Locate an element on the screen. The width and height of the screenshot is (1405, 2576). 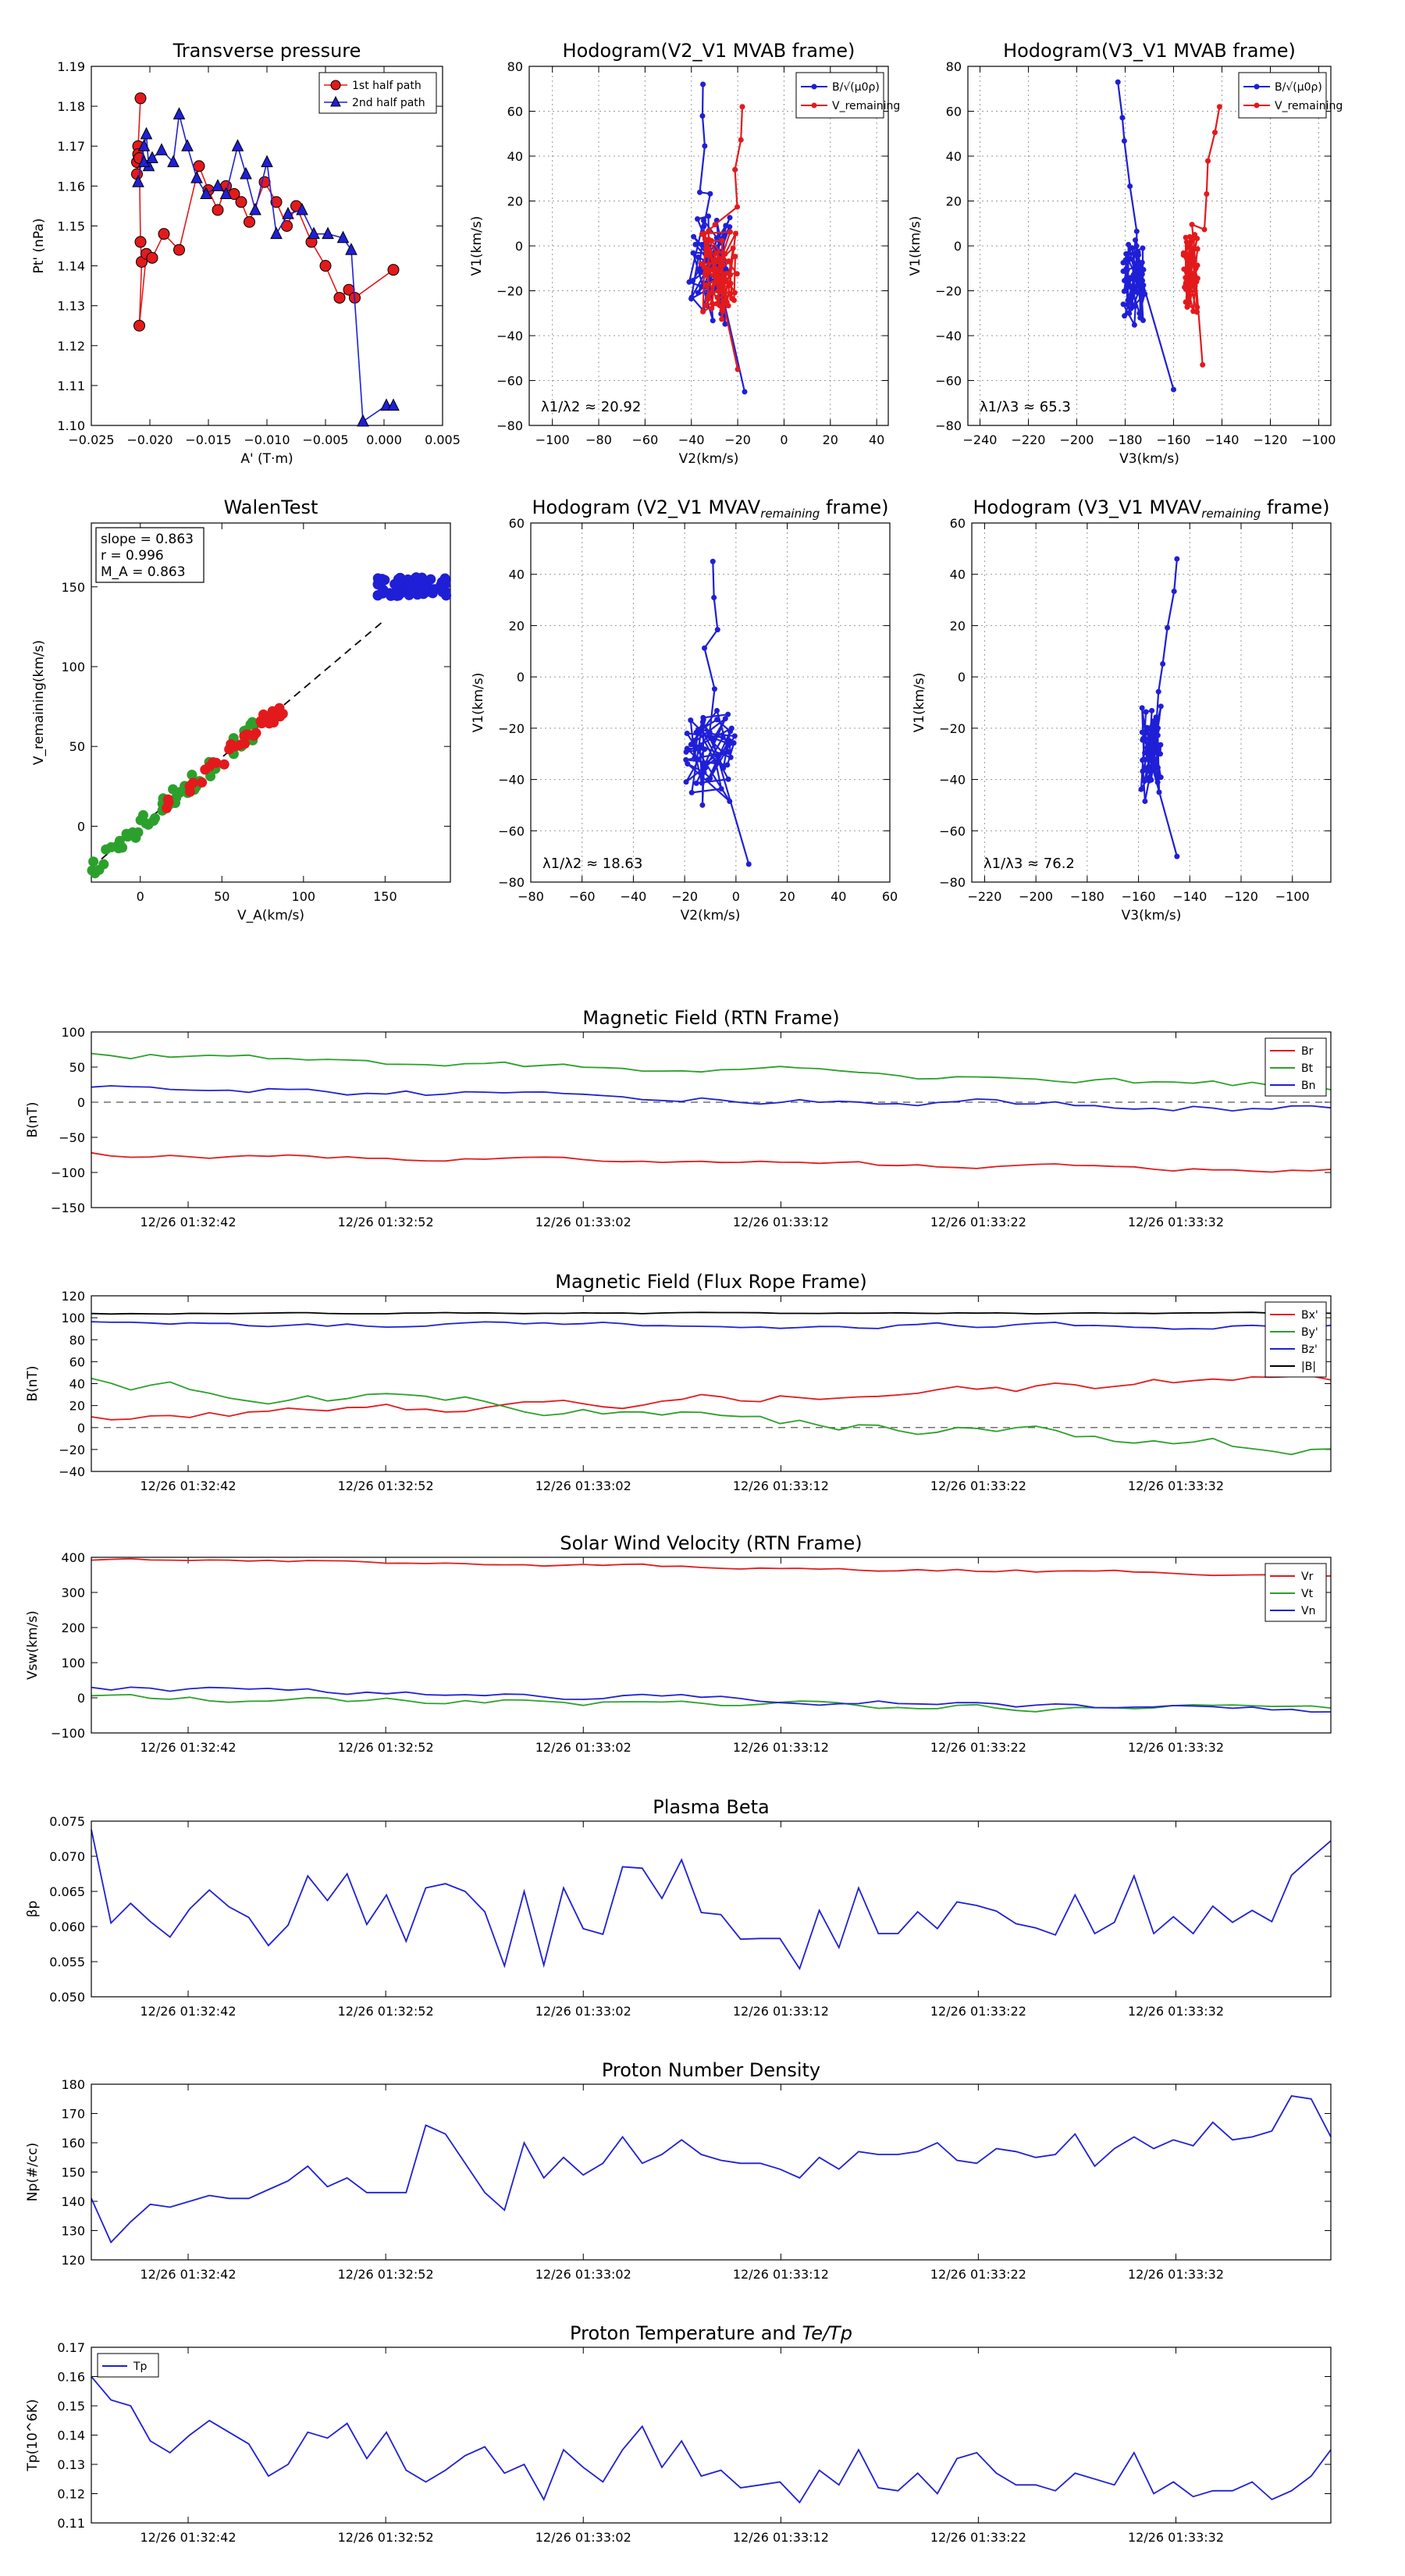
hodo_v2_mvab-ytick-label: 0 is located at coordinates (519, 246).